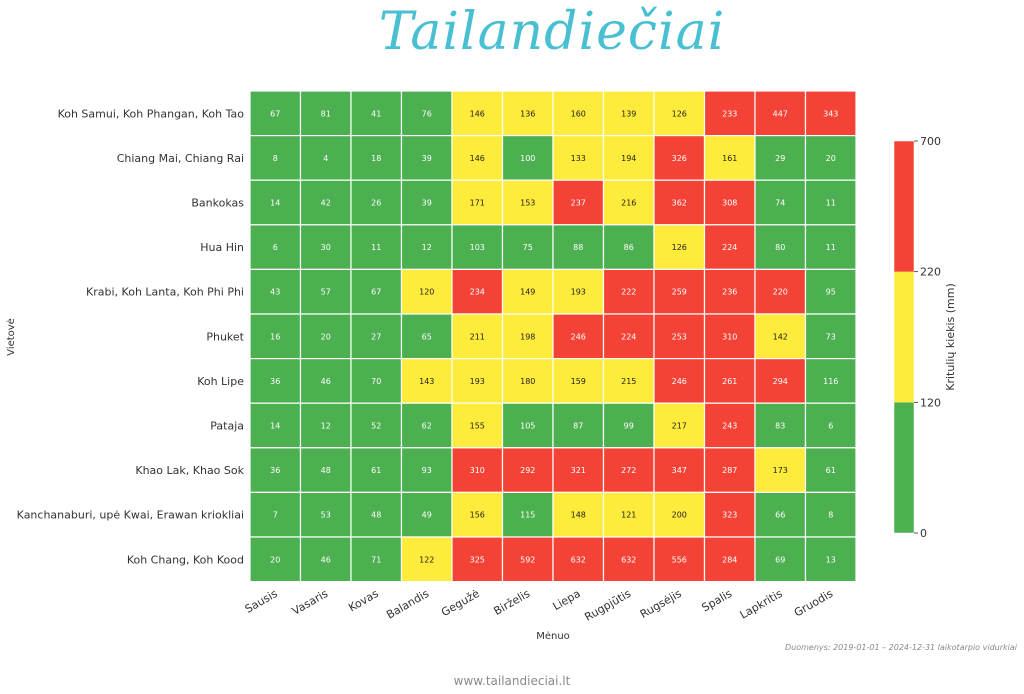  I want to click on column-label: Vasaris, so click(310, 602).